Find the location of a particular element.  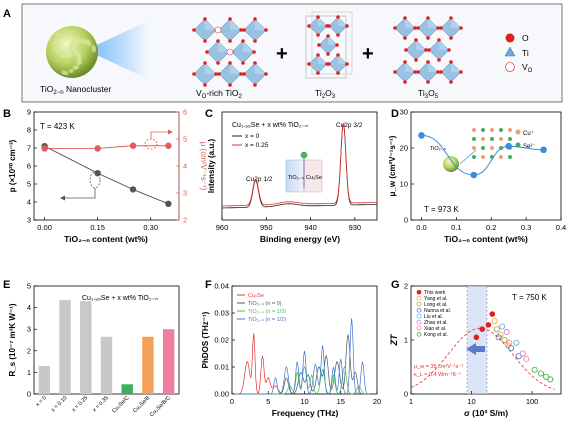

legend-label: Zhao et al. is located at coordinates (436, 323).